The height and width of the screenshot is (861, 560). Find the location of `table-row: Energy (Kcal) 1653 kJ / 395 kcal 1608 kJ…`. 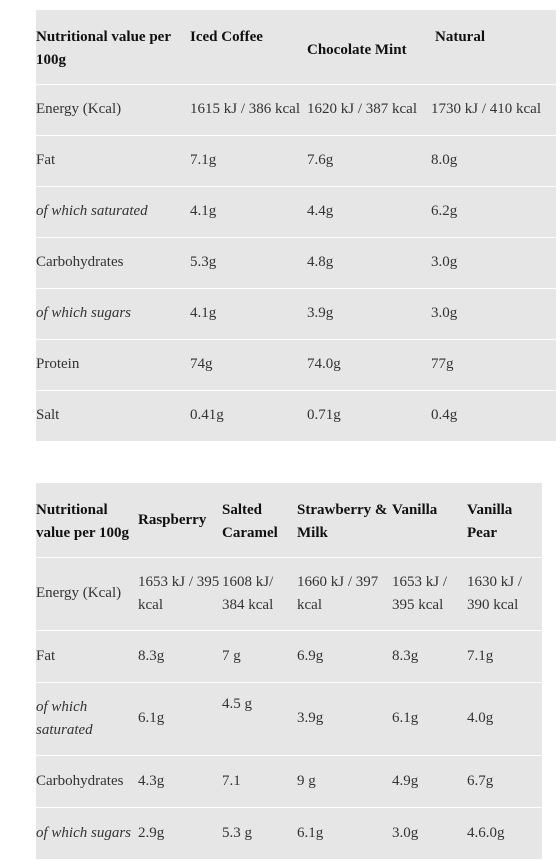

table-row: Energy (Kcal) 1653 kJ / 395 kcal 1608 kJ… is located at coordinates (289, 593).